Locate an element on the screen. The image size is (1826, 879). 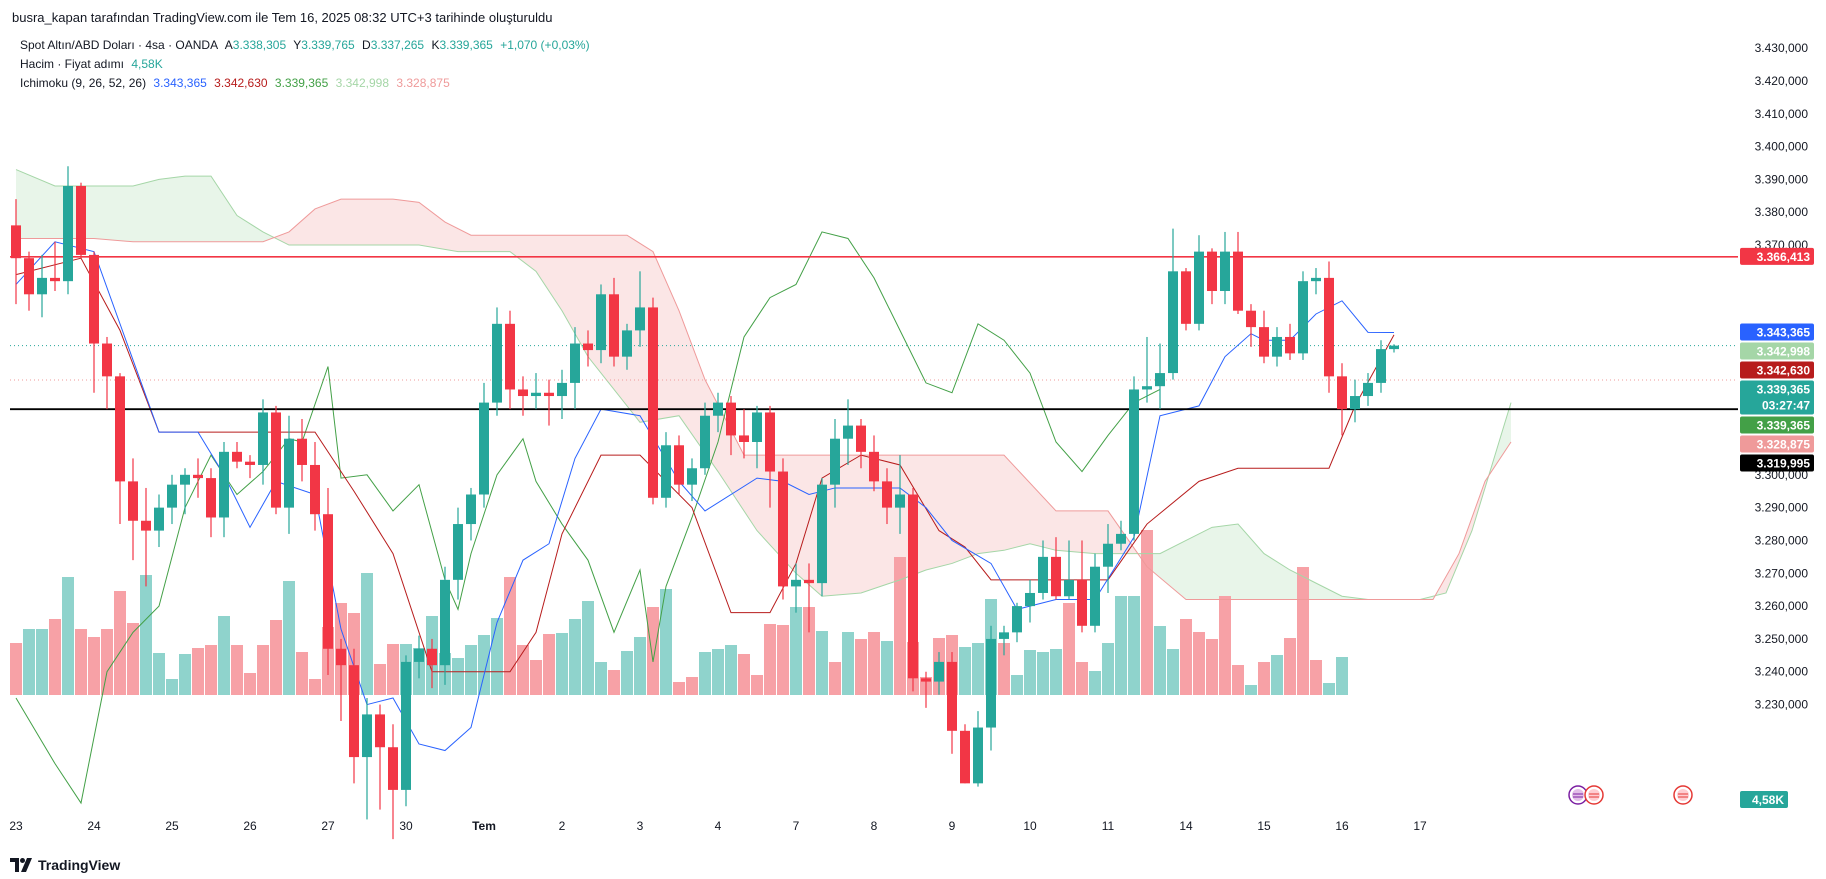
tradingview-logo: TradingView is located at coordinates (65, 865).